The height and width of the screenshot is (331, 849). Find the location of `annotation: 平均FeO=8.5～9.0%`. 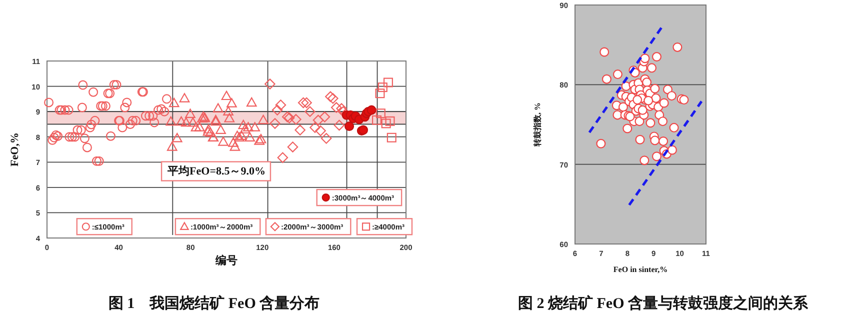

annotation: 平均FeO=8.5～9.0% is located at coordinates (216, 171).